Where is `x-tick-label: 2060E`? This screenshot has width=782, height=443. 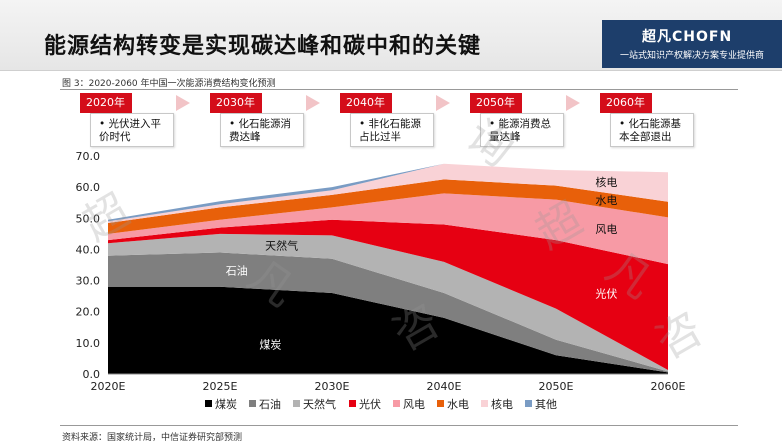 x-tick-label: 2060E is located at coordinates (668, 386).